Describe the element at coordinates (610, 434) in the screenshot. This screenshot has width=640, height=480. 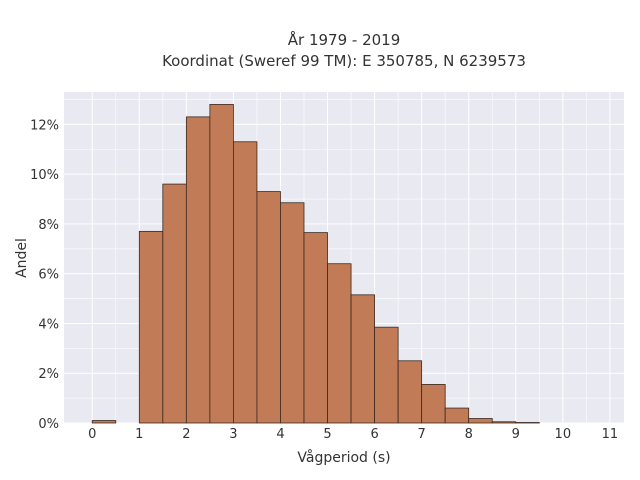
I see `x-tick-label: 11` at that location.